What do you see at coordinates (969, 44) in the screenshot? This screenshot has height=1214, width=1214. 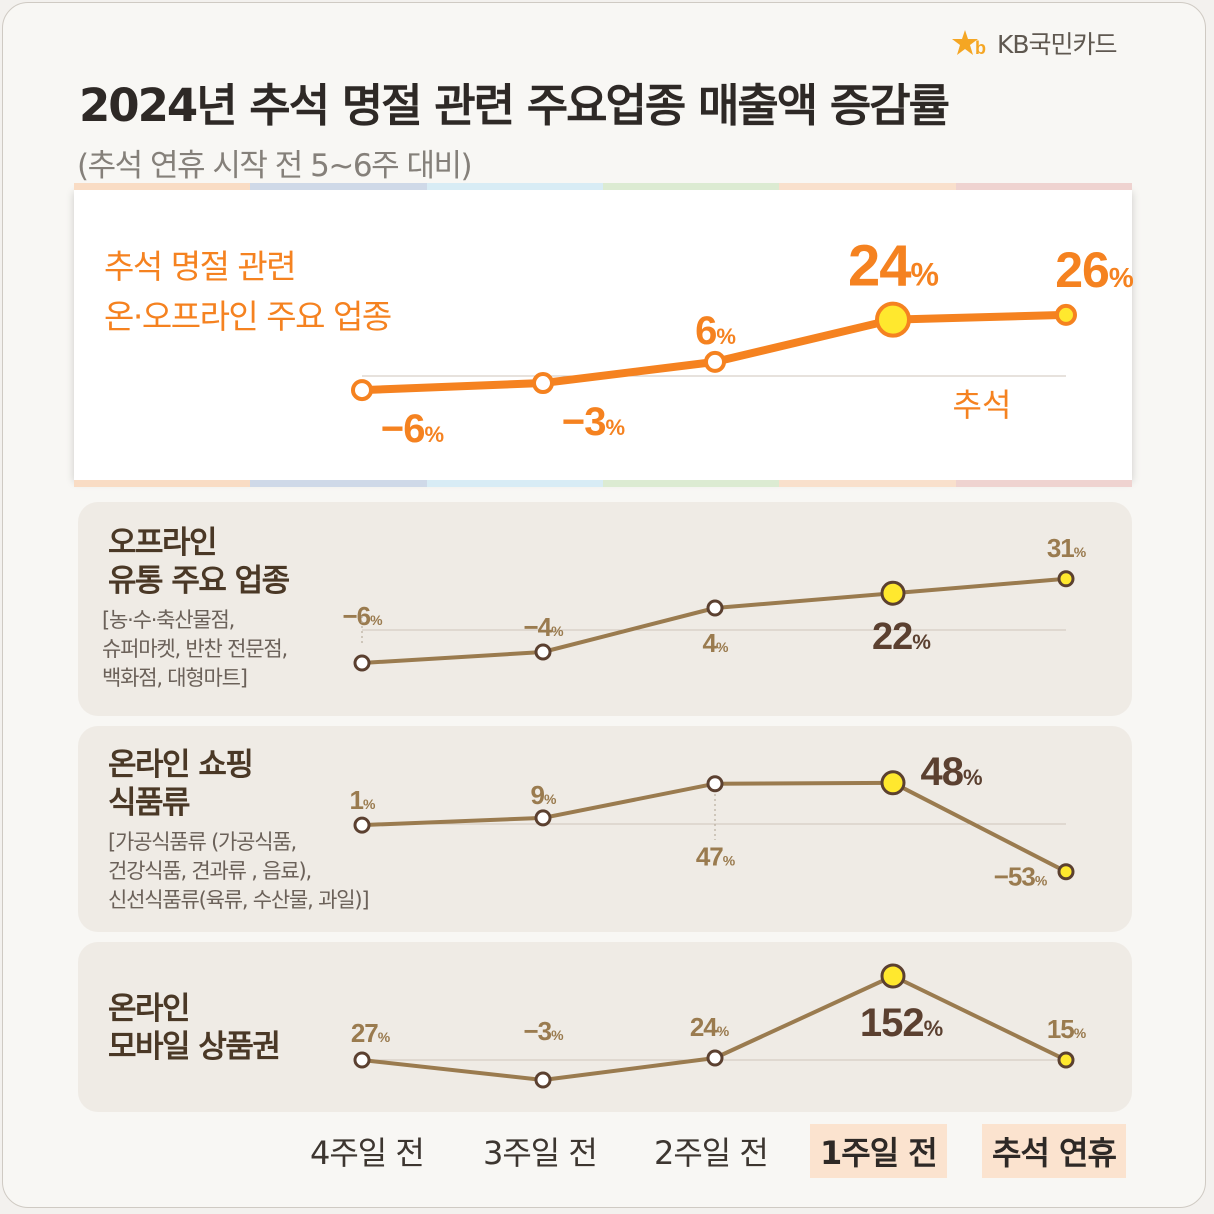 I see `star-icon: b` at bounding box center [969, 44].